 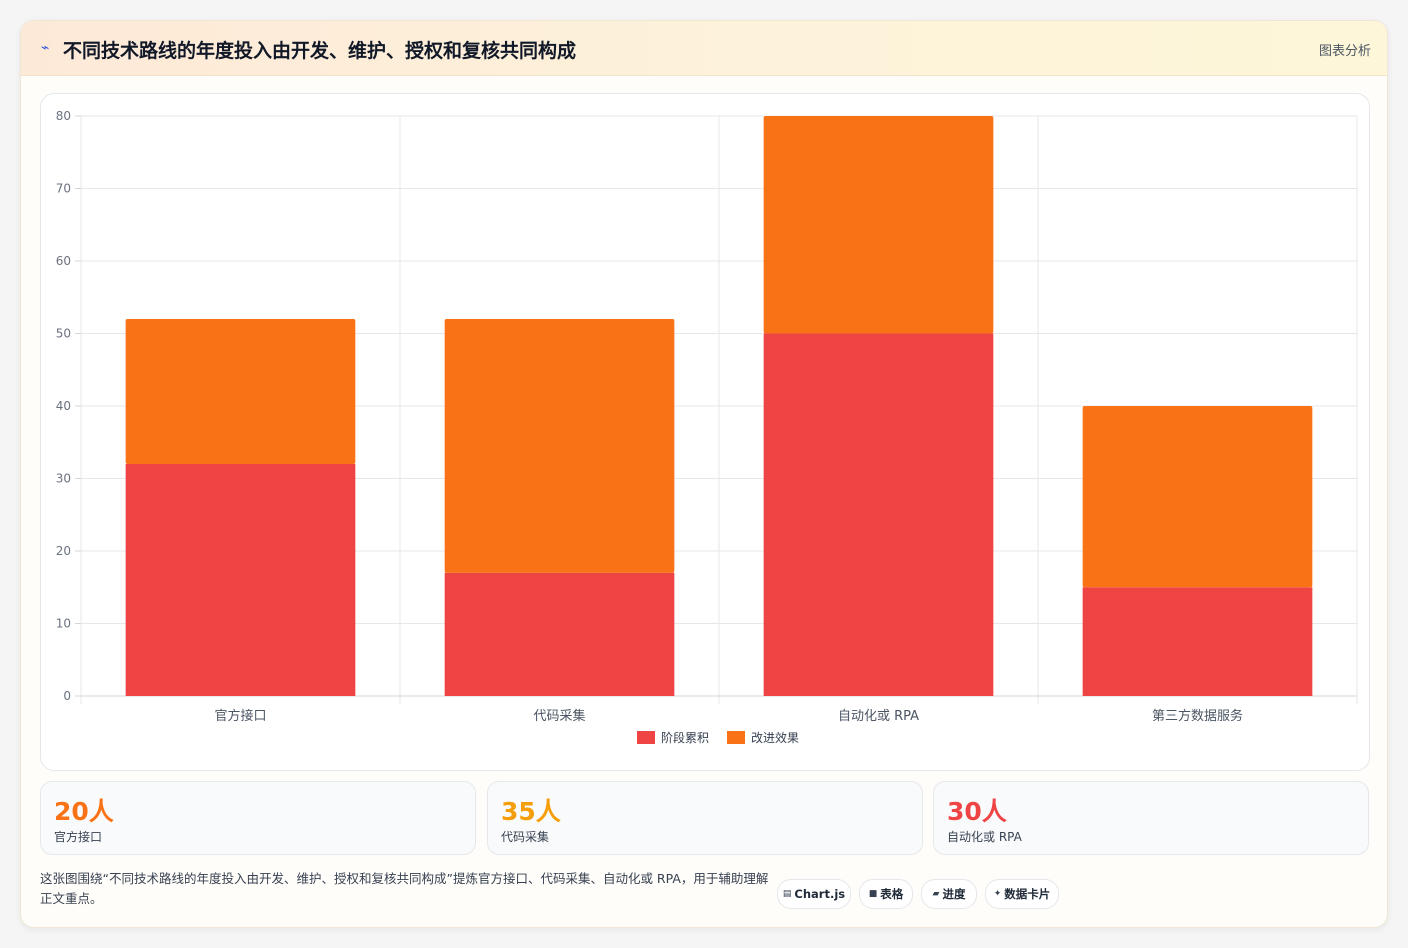 What do you see at coordinates (258, 818) in the screenshot?
I see `stat-card-1: 20人 官方接口` at bounding box center [258, 818].